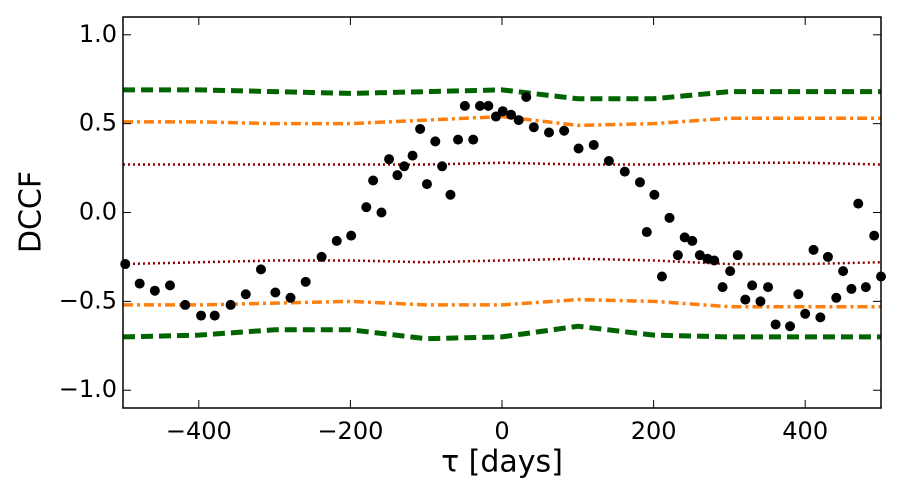 Image resolution: width=900 pixels, height=500 pixels. I want to click on y-tick-label: −0.5, so click(88, 300).